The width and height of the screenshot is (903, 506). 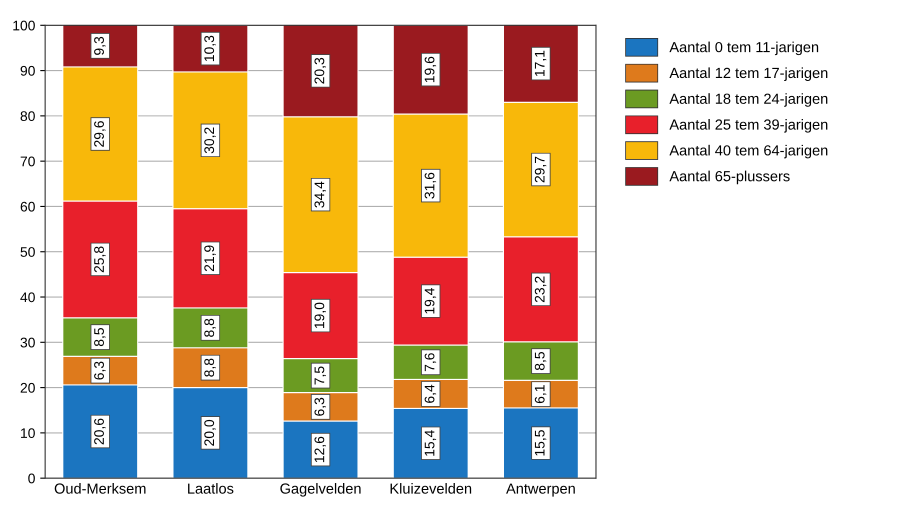 I want to click on y-tick-label: 10, so click(x=28, y=433).